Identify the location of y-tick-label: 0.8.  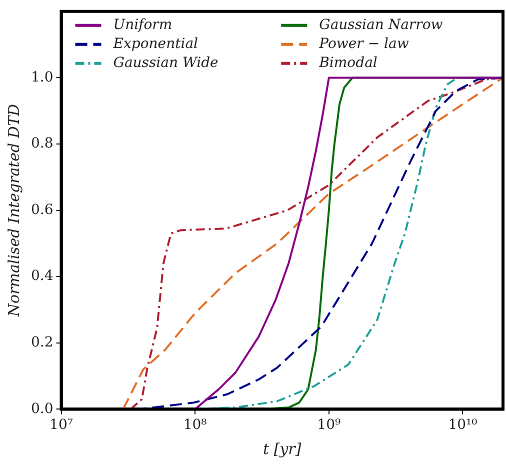
(42, 144).